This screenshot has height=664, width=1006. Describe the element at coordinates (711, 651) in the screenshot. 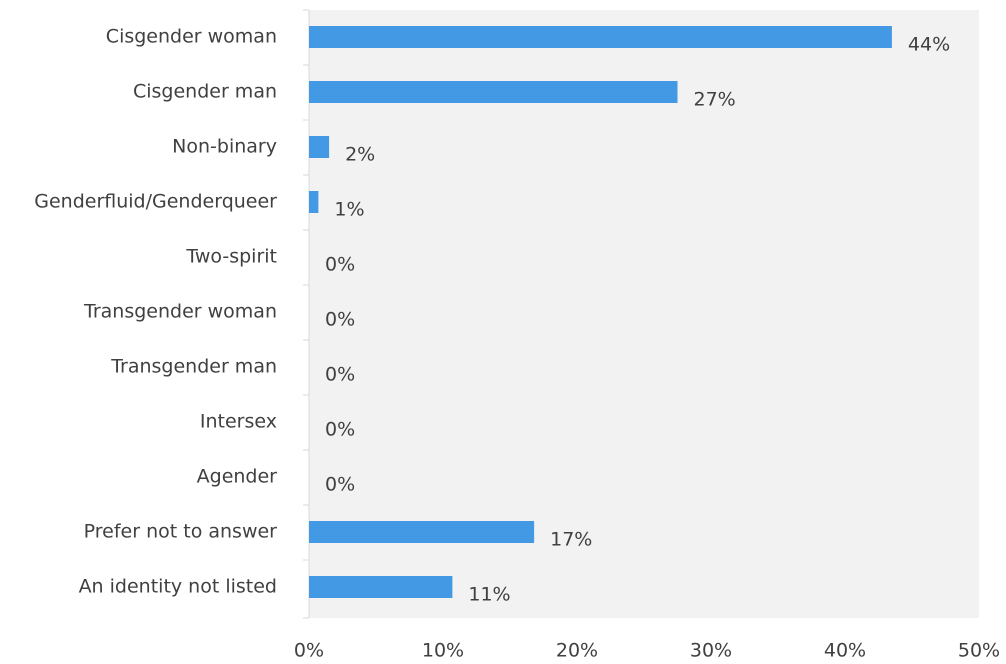

I see `x-tick-label: 30%` at that location.